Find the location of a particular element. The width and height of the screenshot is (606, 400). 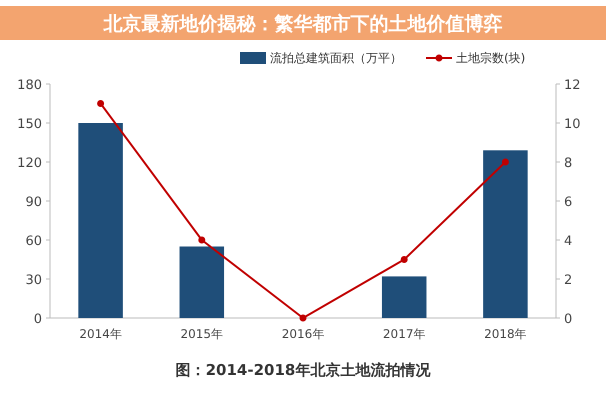

y-tick-label: 150 is located at coordinates (29, 124).